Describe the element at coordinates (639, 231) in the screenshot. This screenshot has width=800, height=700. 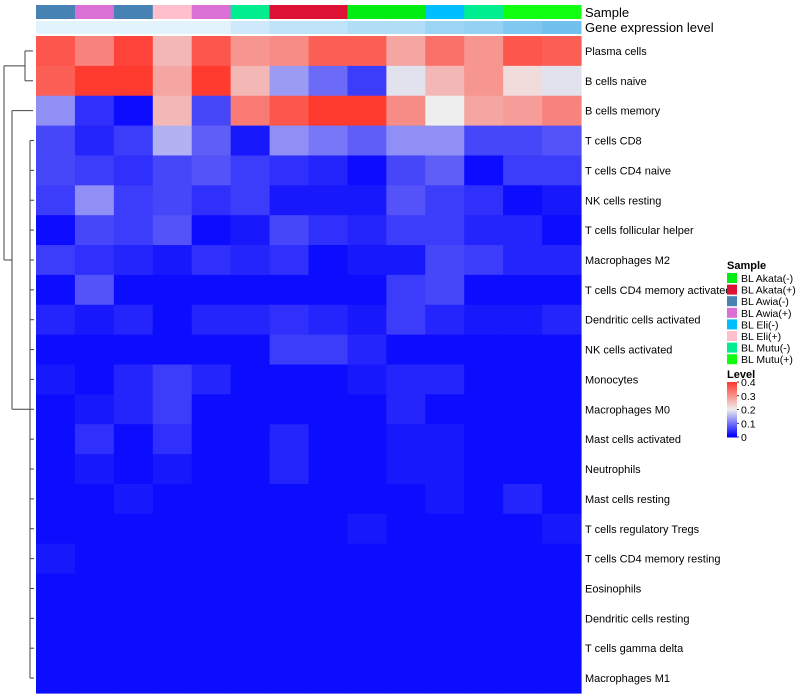
I see `row-label: T cells follicular helper` at that location.